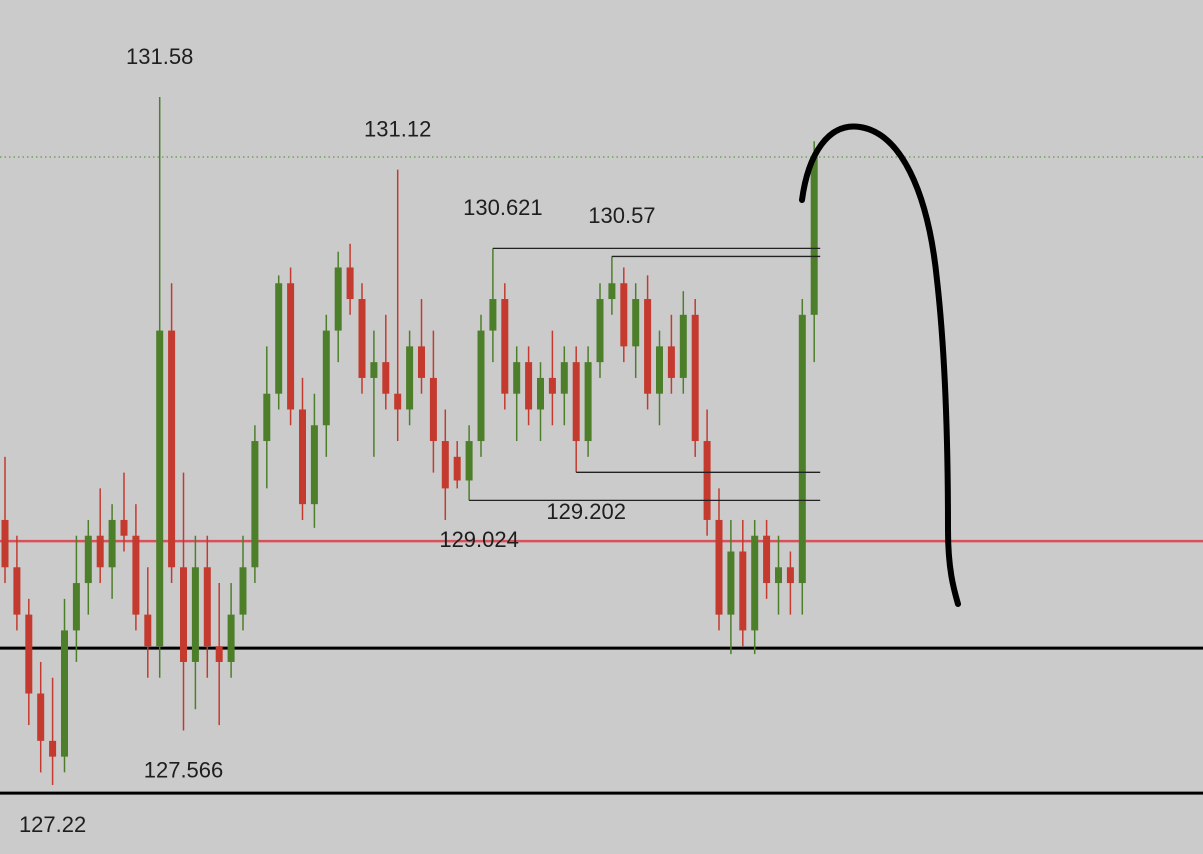  I want to click on price-label: 131.58, so click(159, 56).